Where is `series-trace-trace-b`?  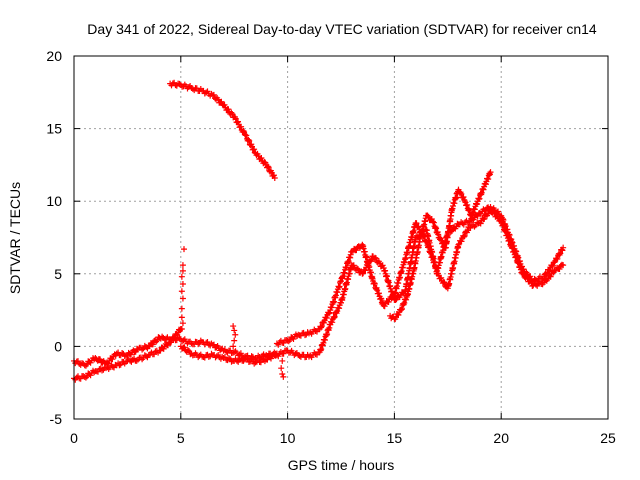
series-trace-trace-b is located at coordinates (127, 354).